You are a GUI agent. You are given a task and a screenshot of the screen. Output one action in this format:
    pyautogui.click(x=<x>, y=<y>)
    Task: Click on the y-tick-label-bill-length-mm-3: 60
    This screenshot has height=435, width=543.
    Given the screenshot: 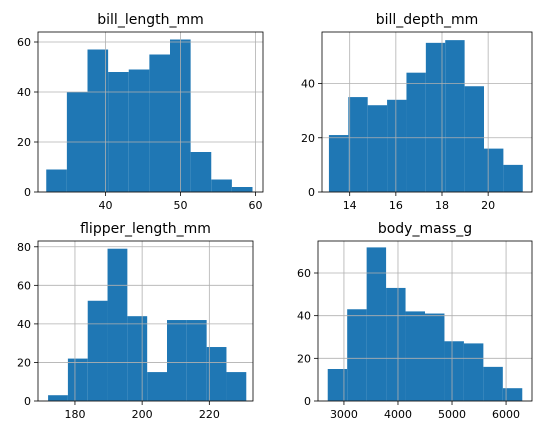 What is the action you would take?
    pyautogui.click(x=24, y=42)
    